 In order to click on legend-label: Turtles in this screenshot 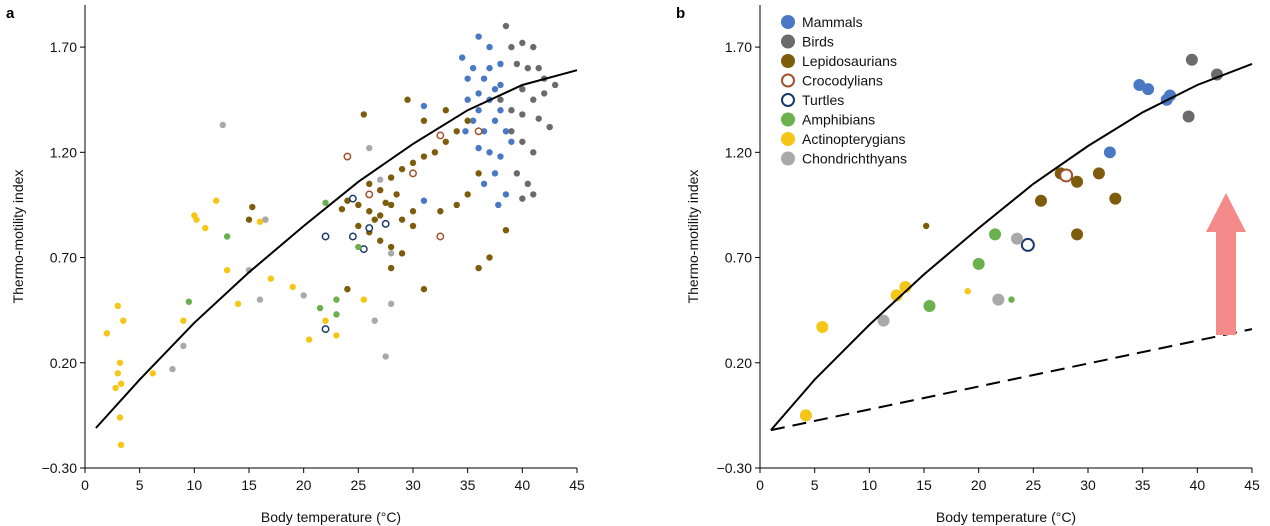, I will do `click(823, 100)`.